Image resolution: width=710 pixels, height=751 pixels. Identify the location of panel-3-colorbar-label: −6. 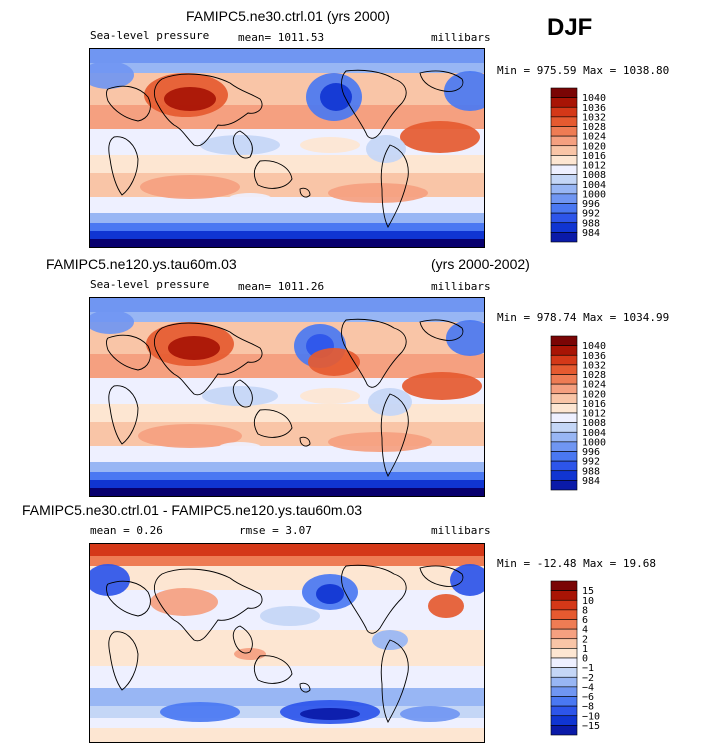
(588, 697).